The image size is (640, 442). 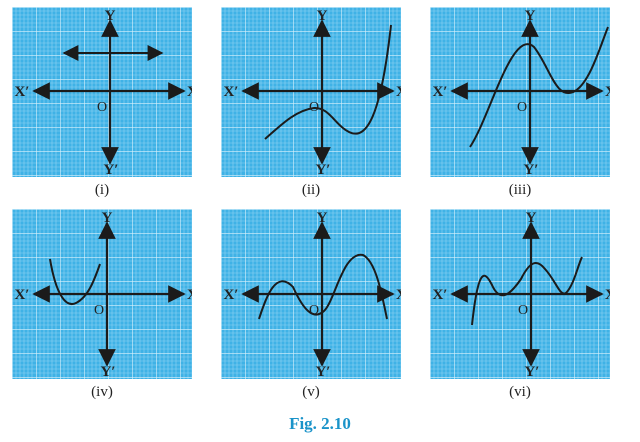 I want to click on panel-label: (vi), so click(x=520, y=392).